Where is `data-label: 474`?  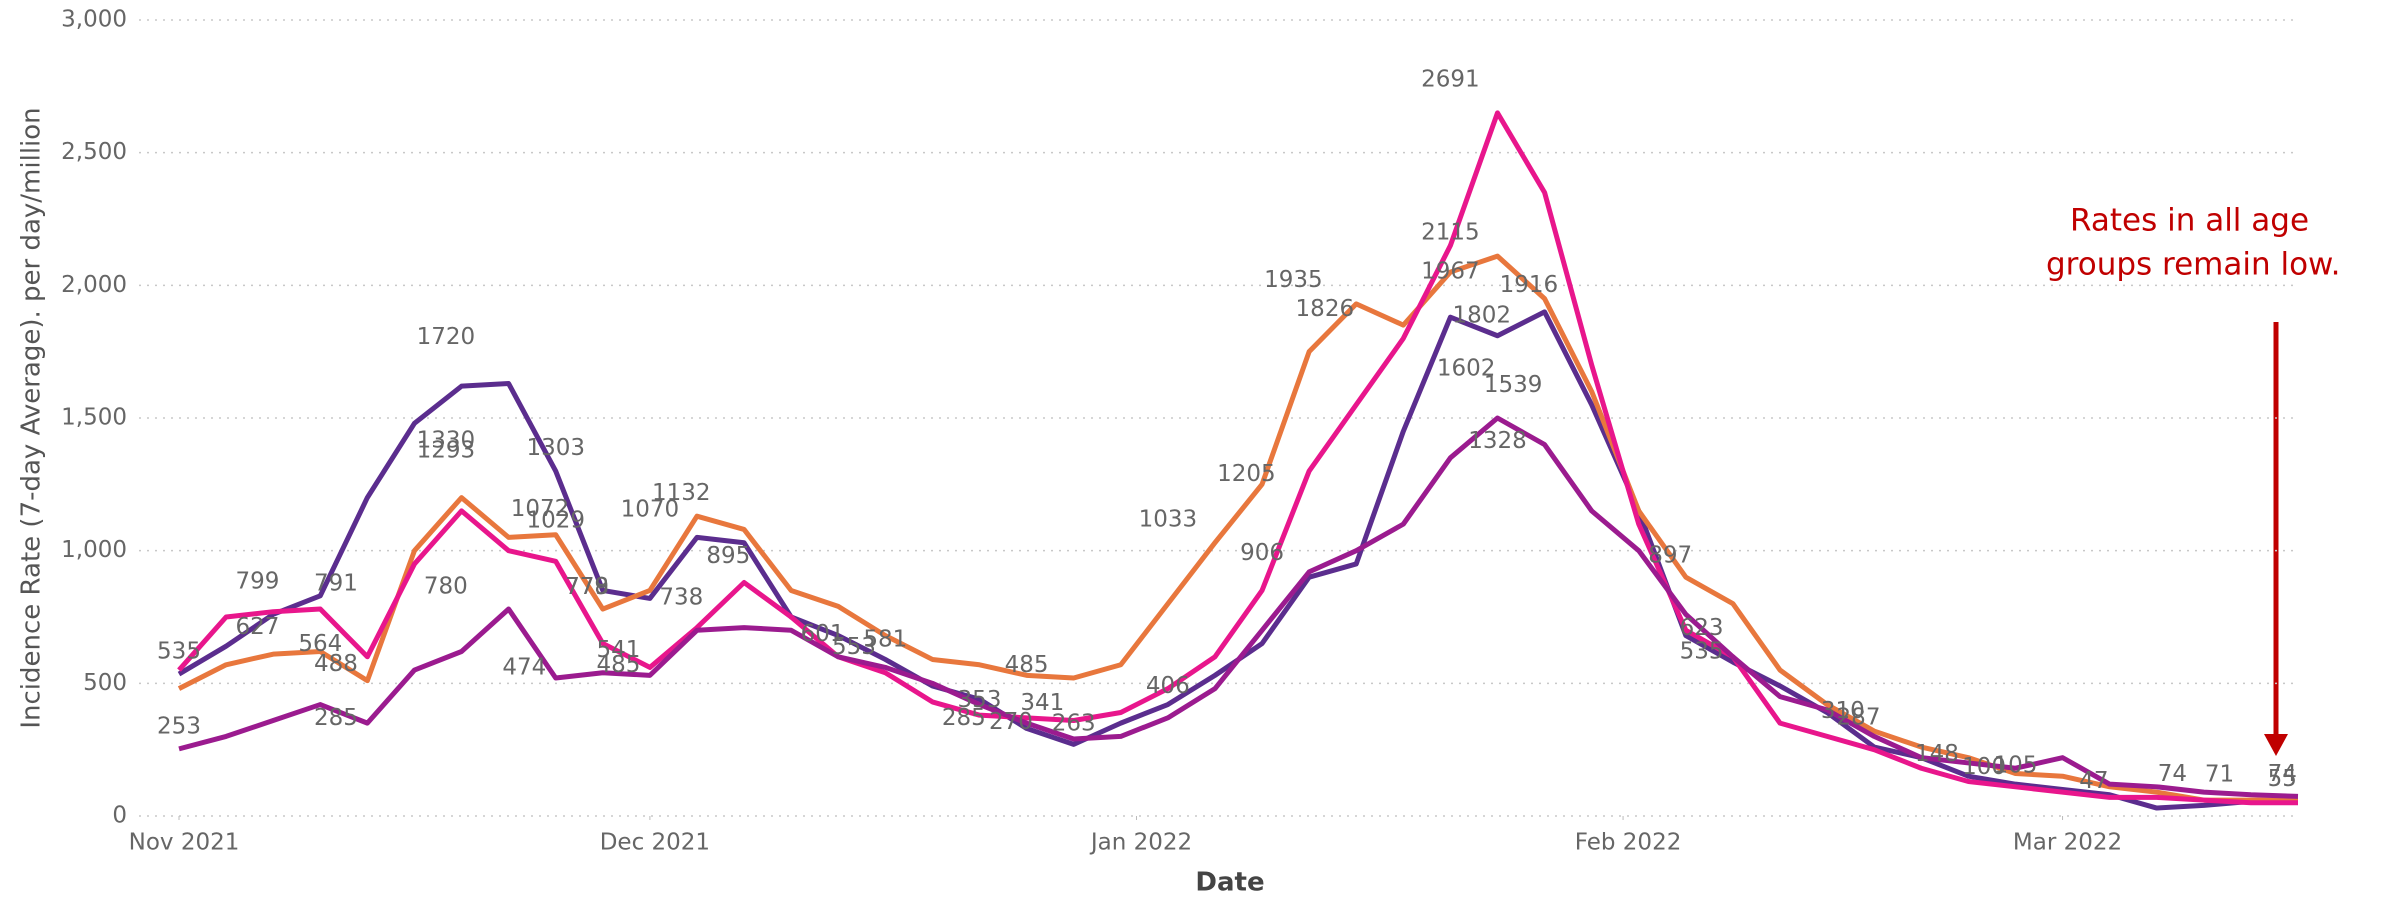 data-label: 474 is located at coordinates (524, 668).